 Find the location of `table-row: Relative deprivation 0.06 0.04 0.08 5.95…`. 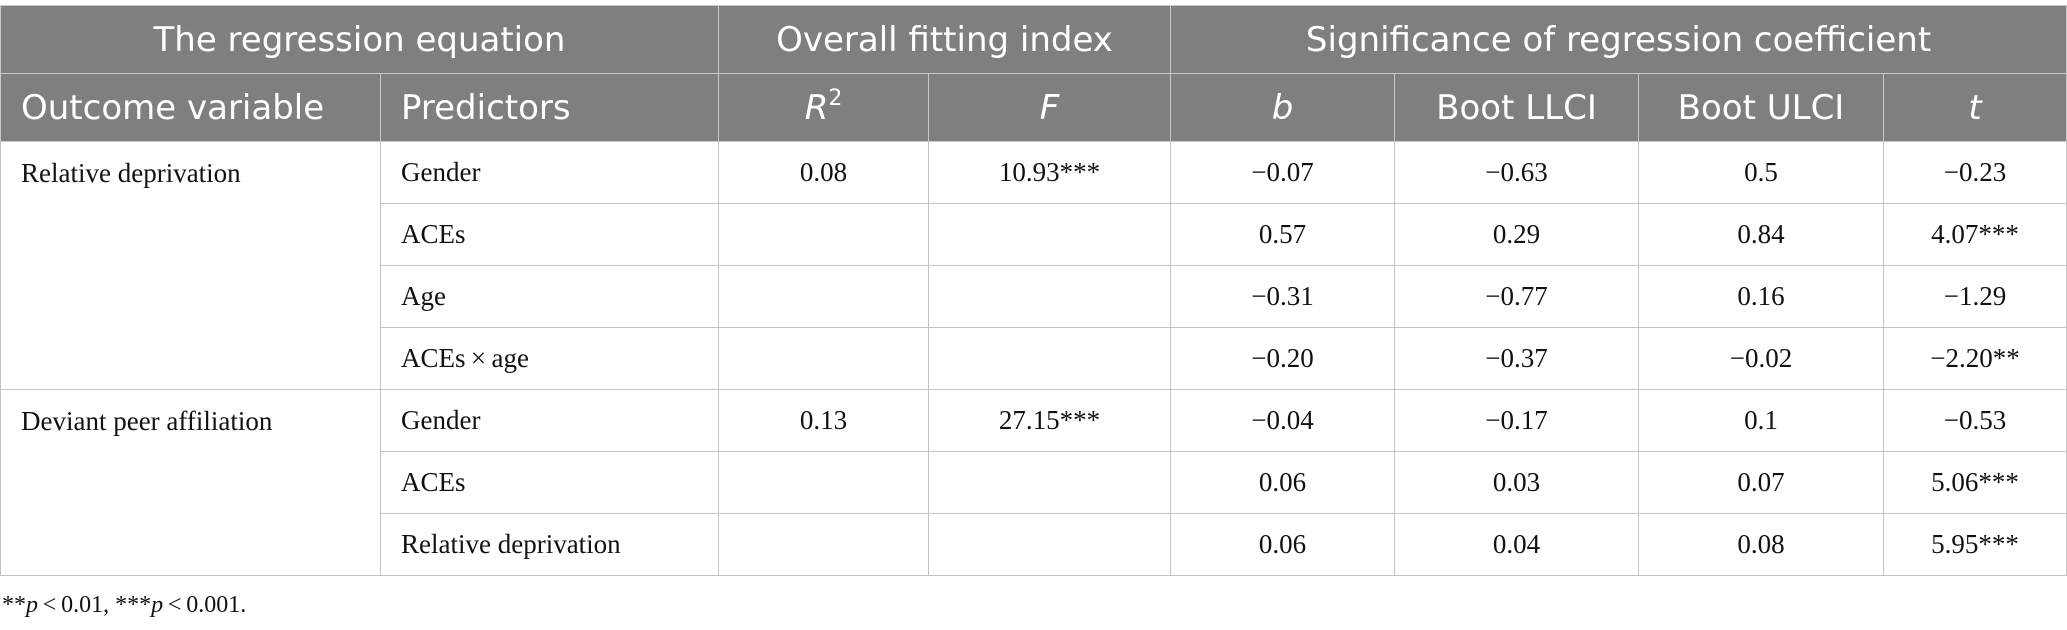

table-row: Relative deprivation 0.06 0.04 0.08 5.95… is located at coordinates (1034, 544).